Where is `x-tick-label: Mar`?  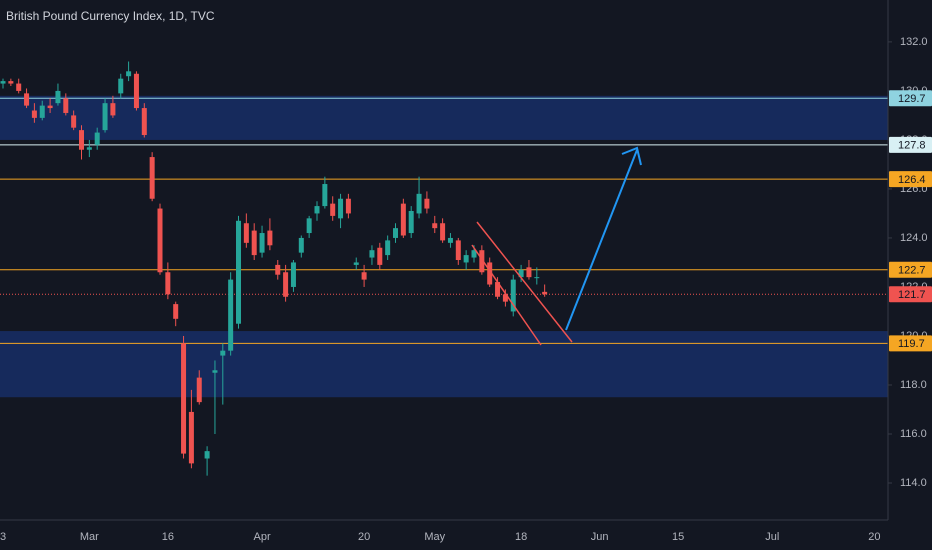 x-tick-label: Mar is located at coordinates (89, 537).